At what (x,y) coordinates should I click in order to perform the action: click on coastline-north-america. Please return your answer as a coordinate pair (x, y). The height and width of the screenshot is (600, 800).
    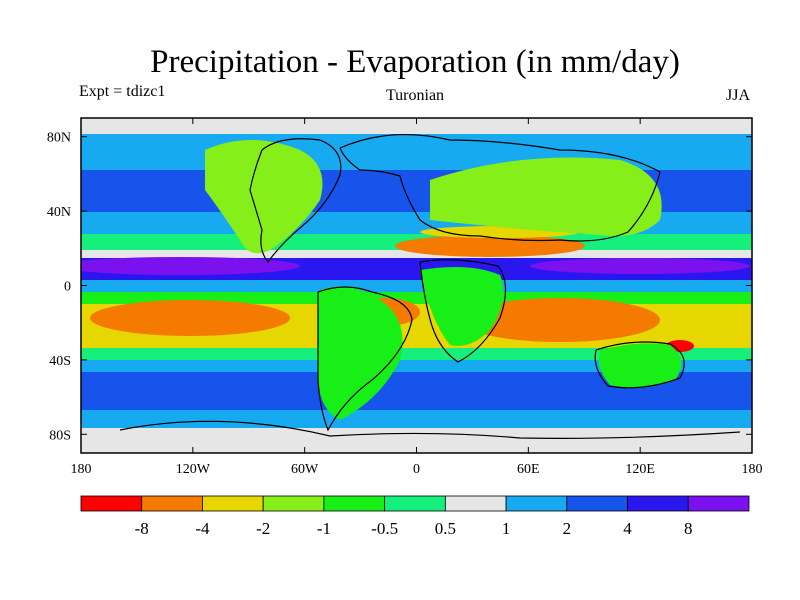
    Looking at the image, I should click on (295, 200).